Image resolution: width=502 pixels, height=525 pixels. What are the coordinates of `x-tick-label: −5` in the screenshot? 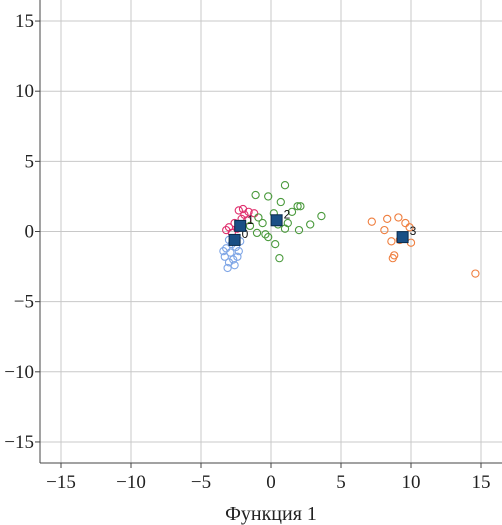 It's located at (201, 482).